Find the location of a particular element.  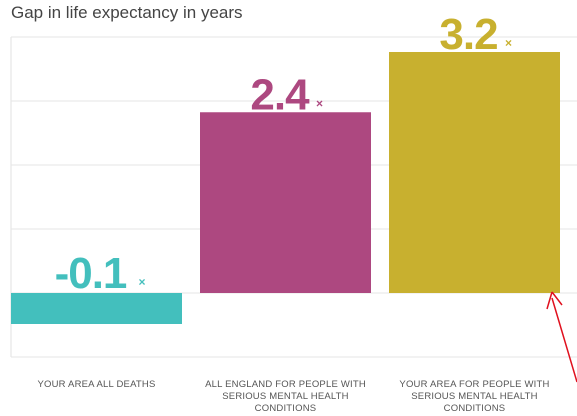

value-suffix-1: × is located at coordinates (319, 103).